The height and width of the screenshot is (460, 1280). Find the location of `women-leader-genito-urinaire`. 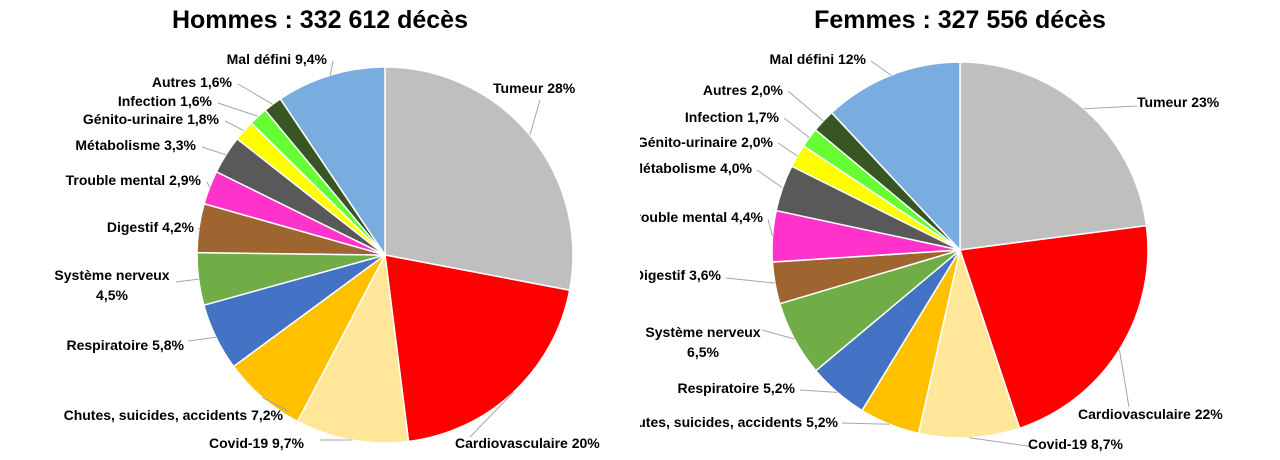

women-leader-genito-urinaire is located at coordinates (787, 149).